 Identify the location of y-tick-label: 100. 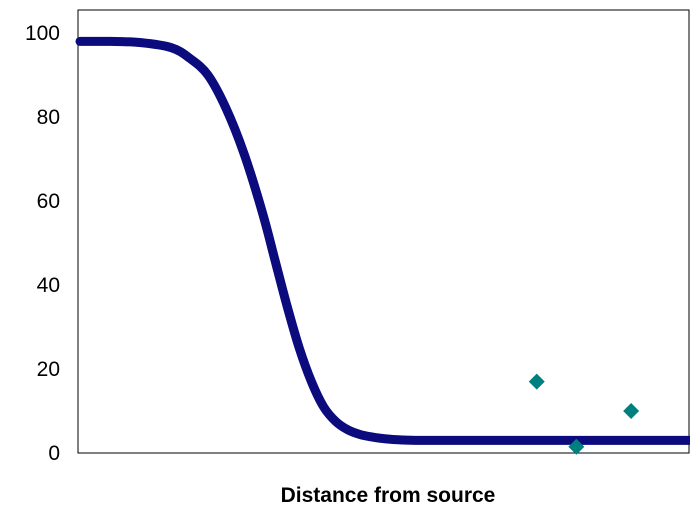
(42, 33).